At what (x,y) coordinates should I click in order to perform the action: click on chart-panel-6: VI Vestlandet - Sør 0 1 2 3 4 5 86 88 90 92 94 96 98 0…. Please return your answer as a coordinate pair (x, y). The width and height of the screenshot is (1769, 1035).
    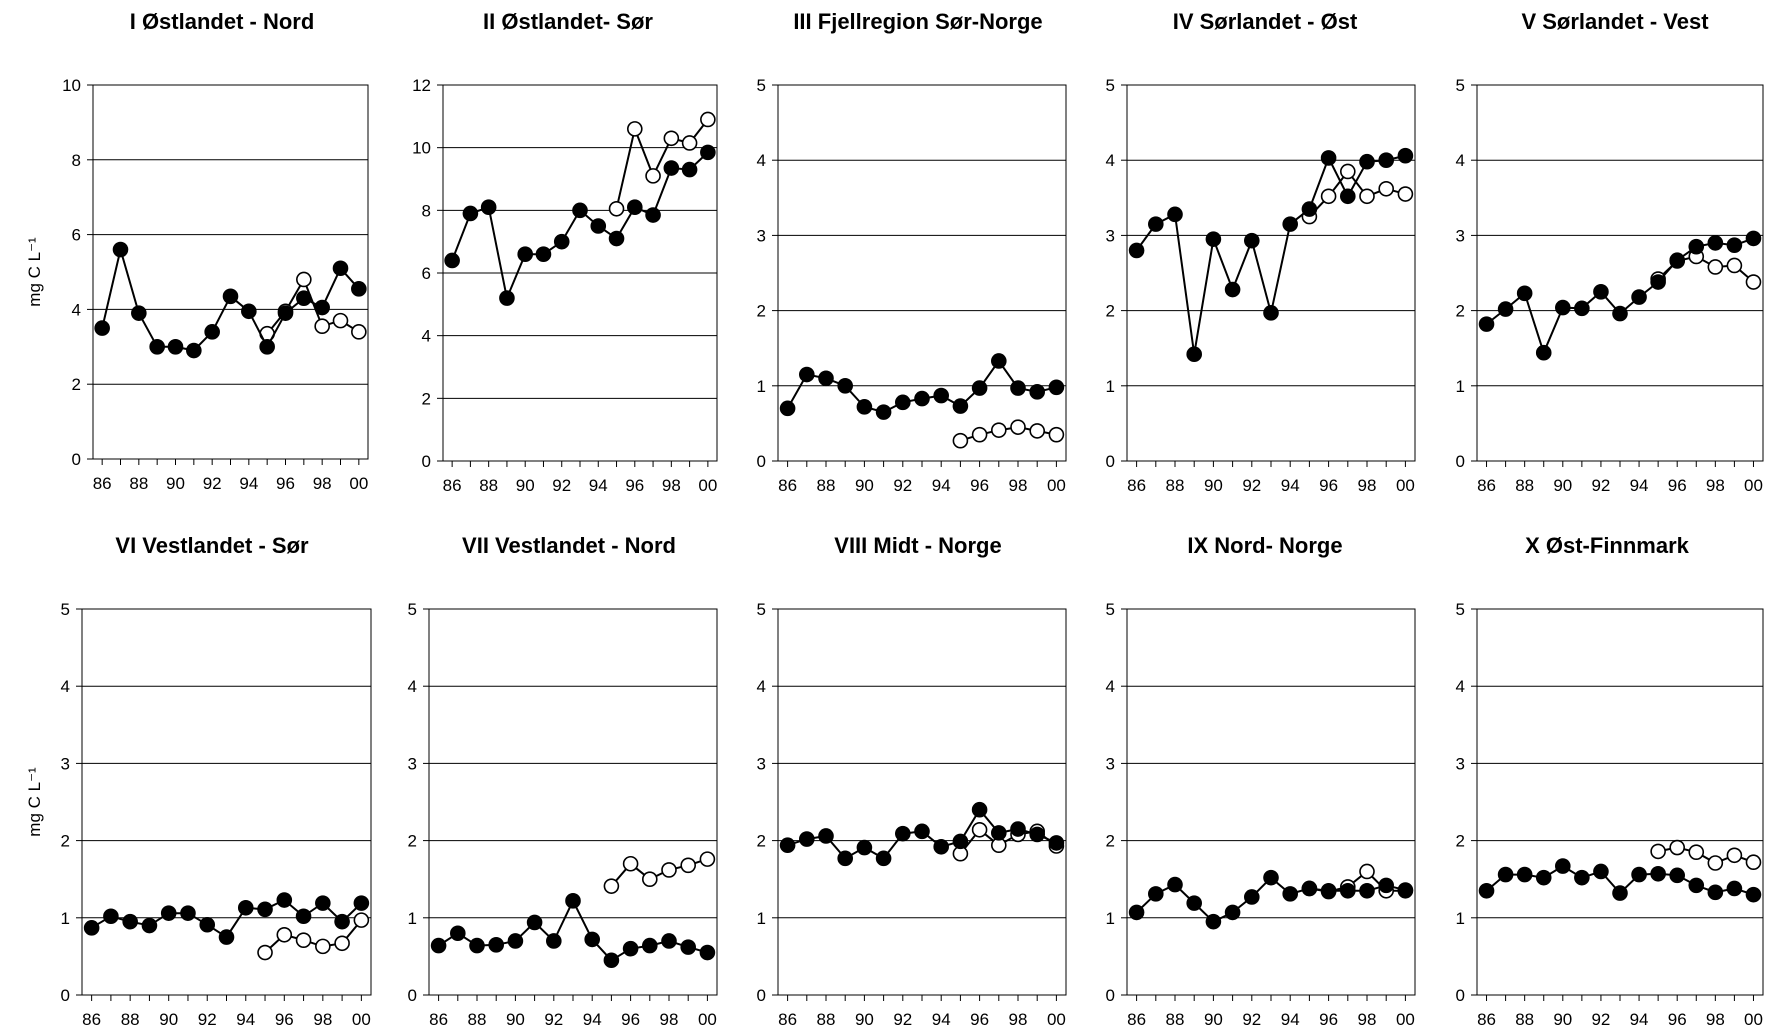
    Looking at the image, I should click on (198, 781).